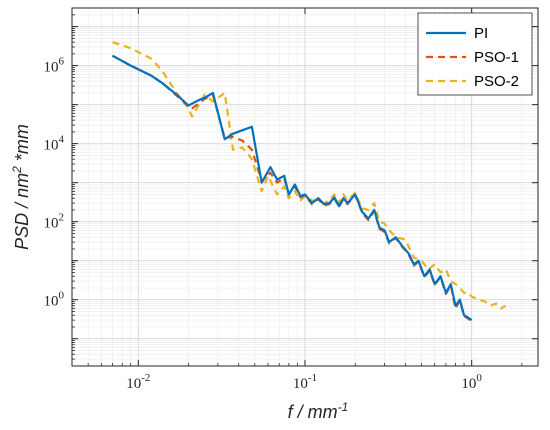  I want to click on legend-label-pi: PI, so click(481, 33).